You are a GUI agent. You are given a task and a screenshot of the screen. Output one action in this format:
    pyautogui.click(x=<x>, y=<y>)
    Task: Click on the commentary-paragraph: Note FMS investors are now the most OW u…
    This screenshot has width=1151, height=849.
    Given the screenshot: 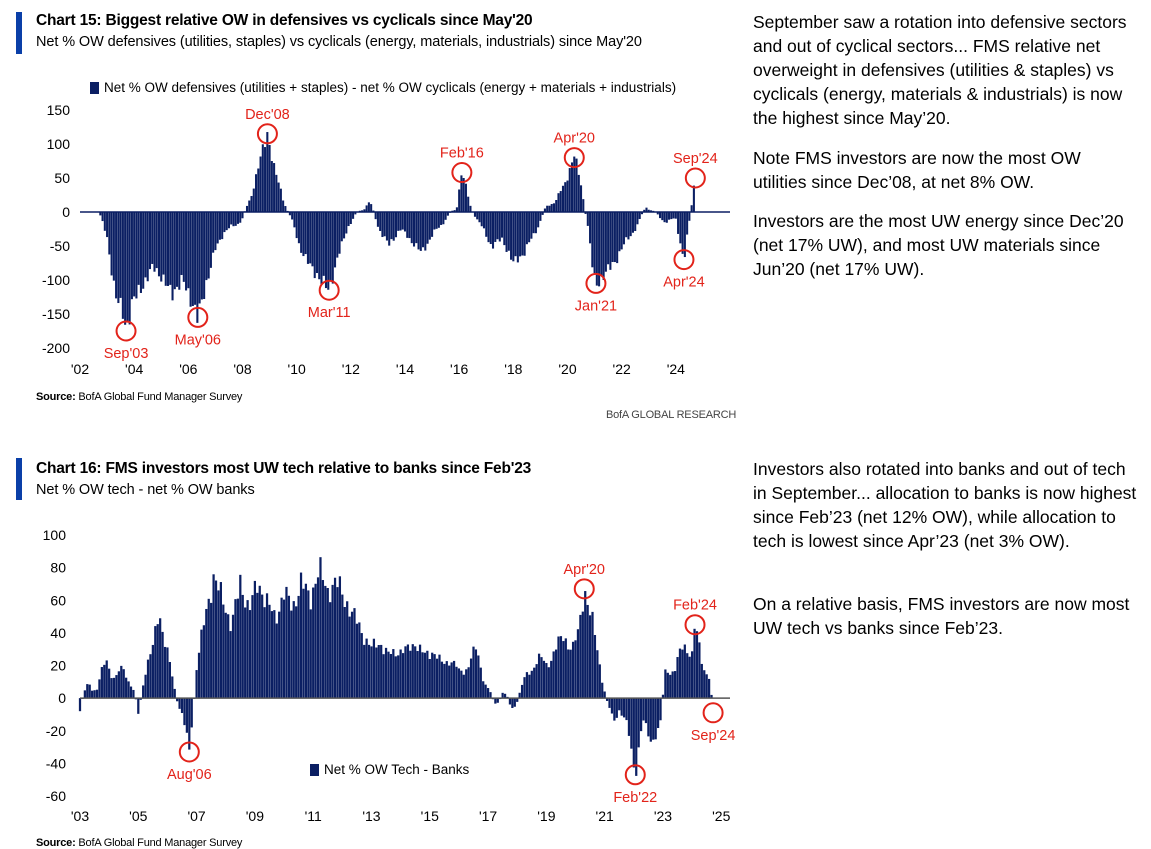 What is the action you would take?
    pyautogui.click(x=945, y=170)
    